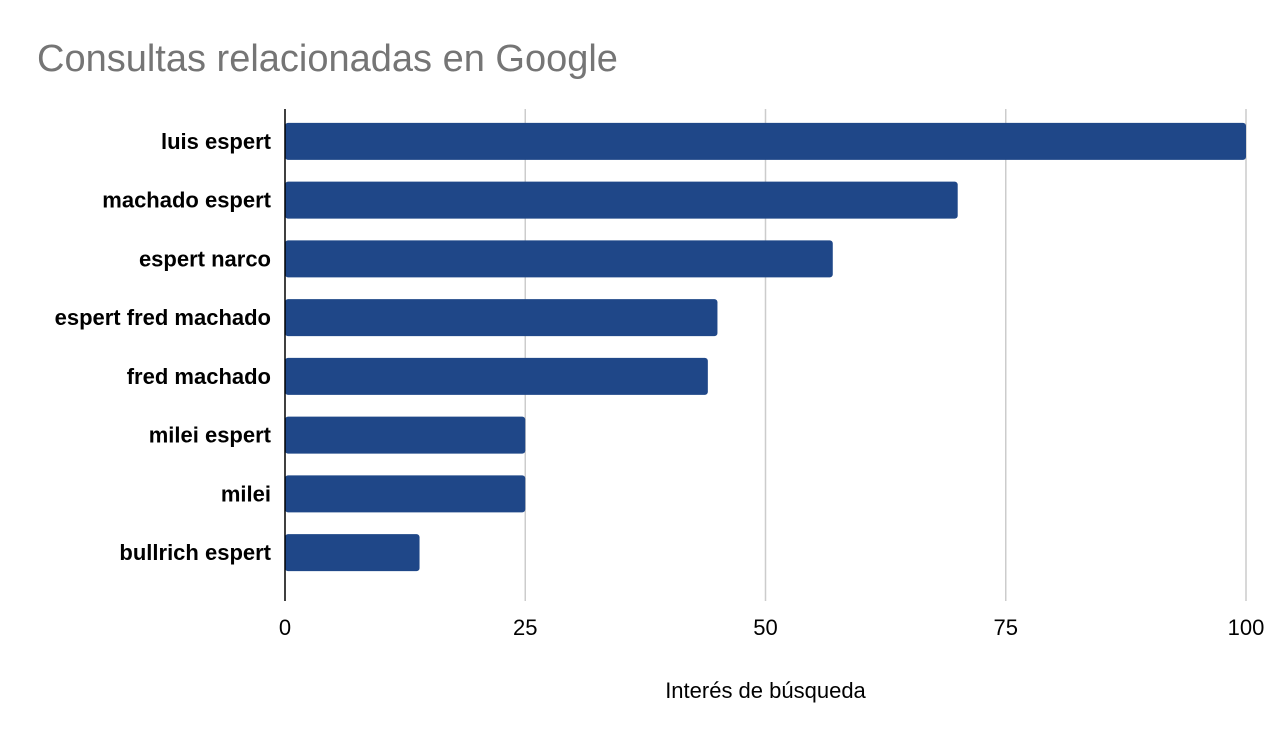 Image resolution: width=1284 pixels, height=742 pixels. What do you see at coordinates (1246, 627) in the screenshot?
I see `x-tick-label: 100` at bounding box center [1246, 627].